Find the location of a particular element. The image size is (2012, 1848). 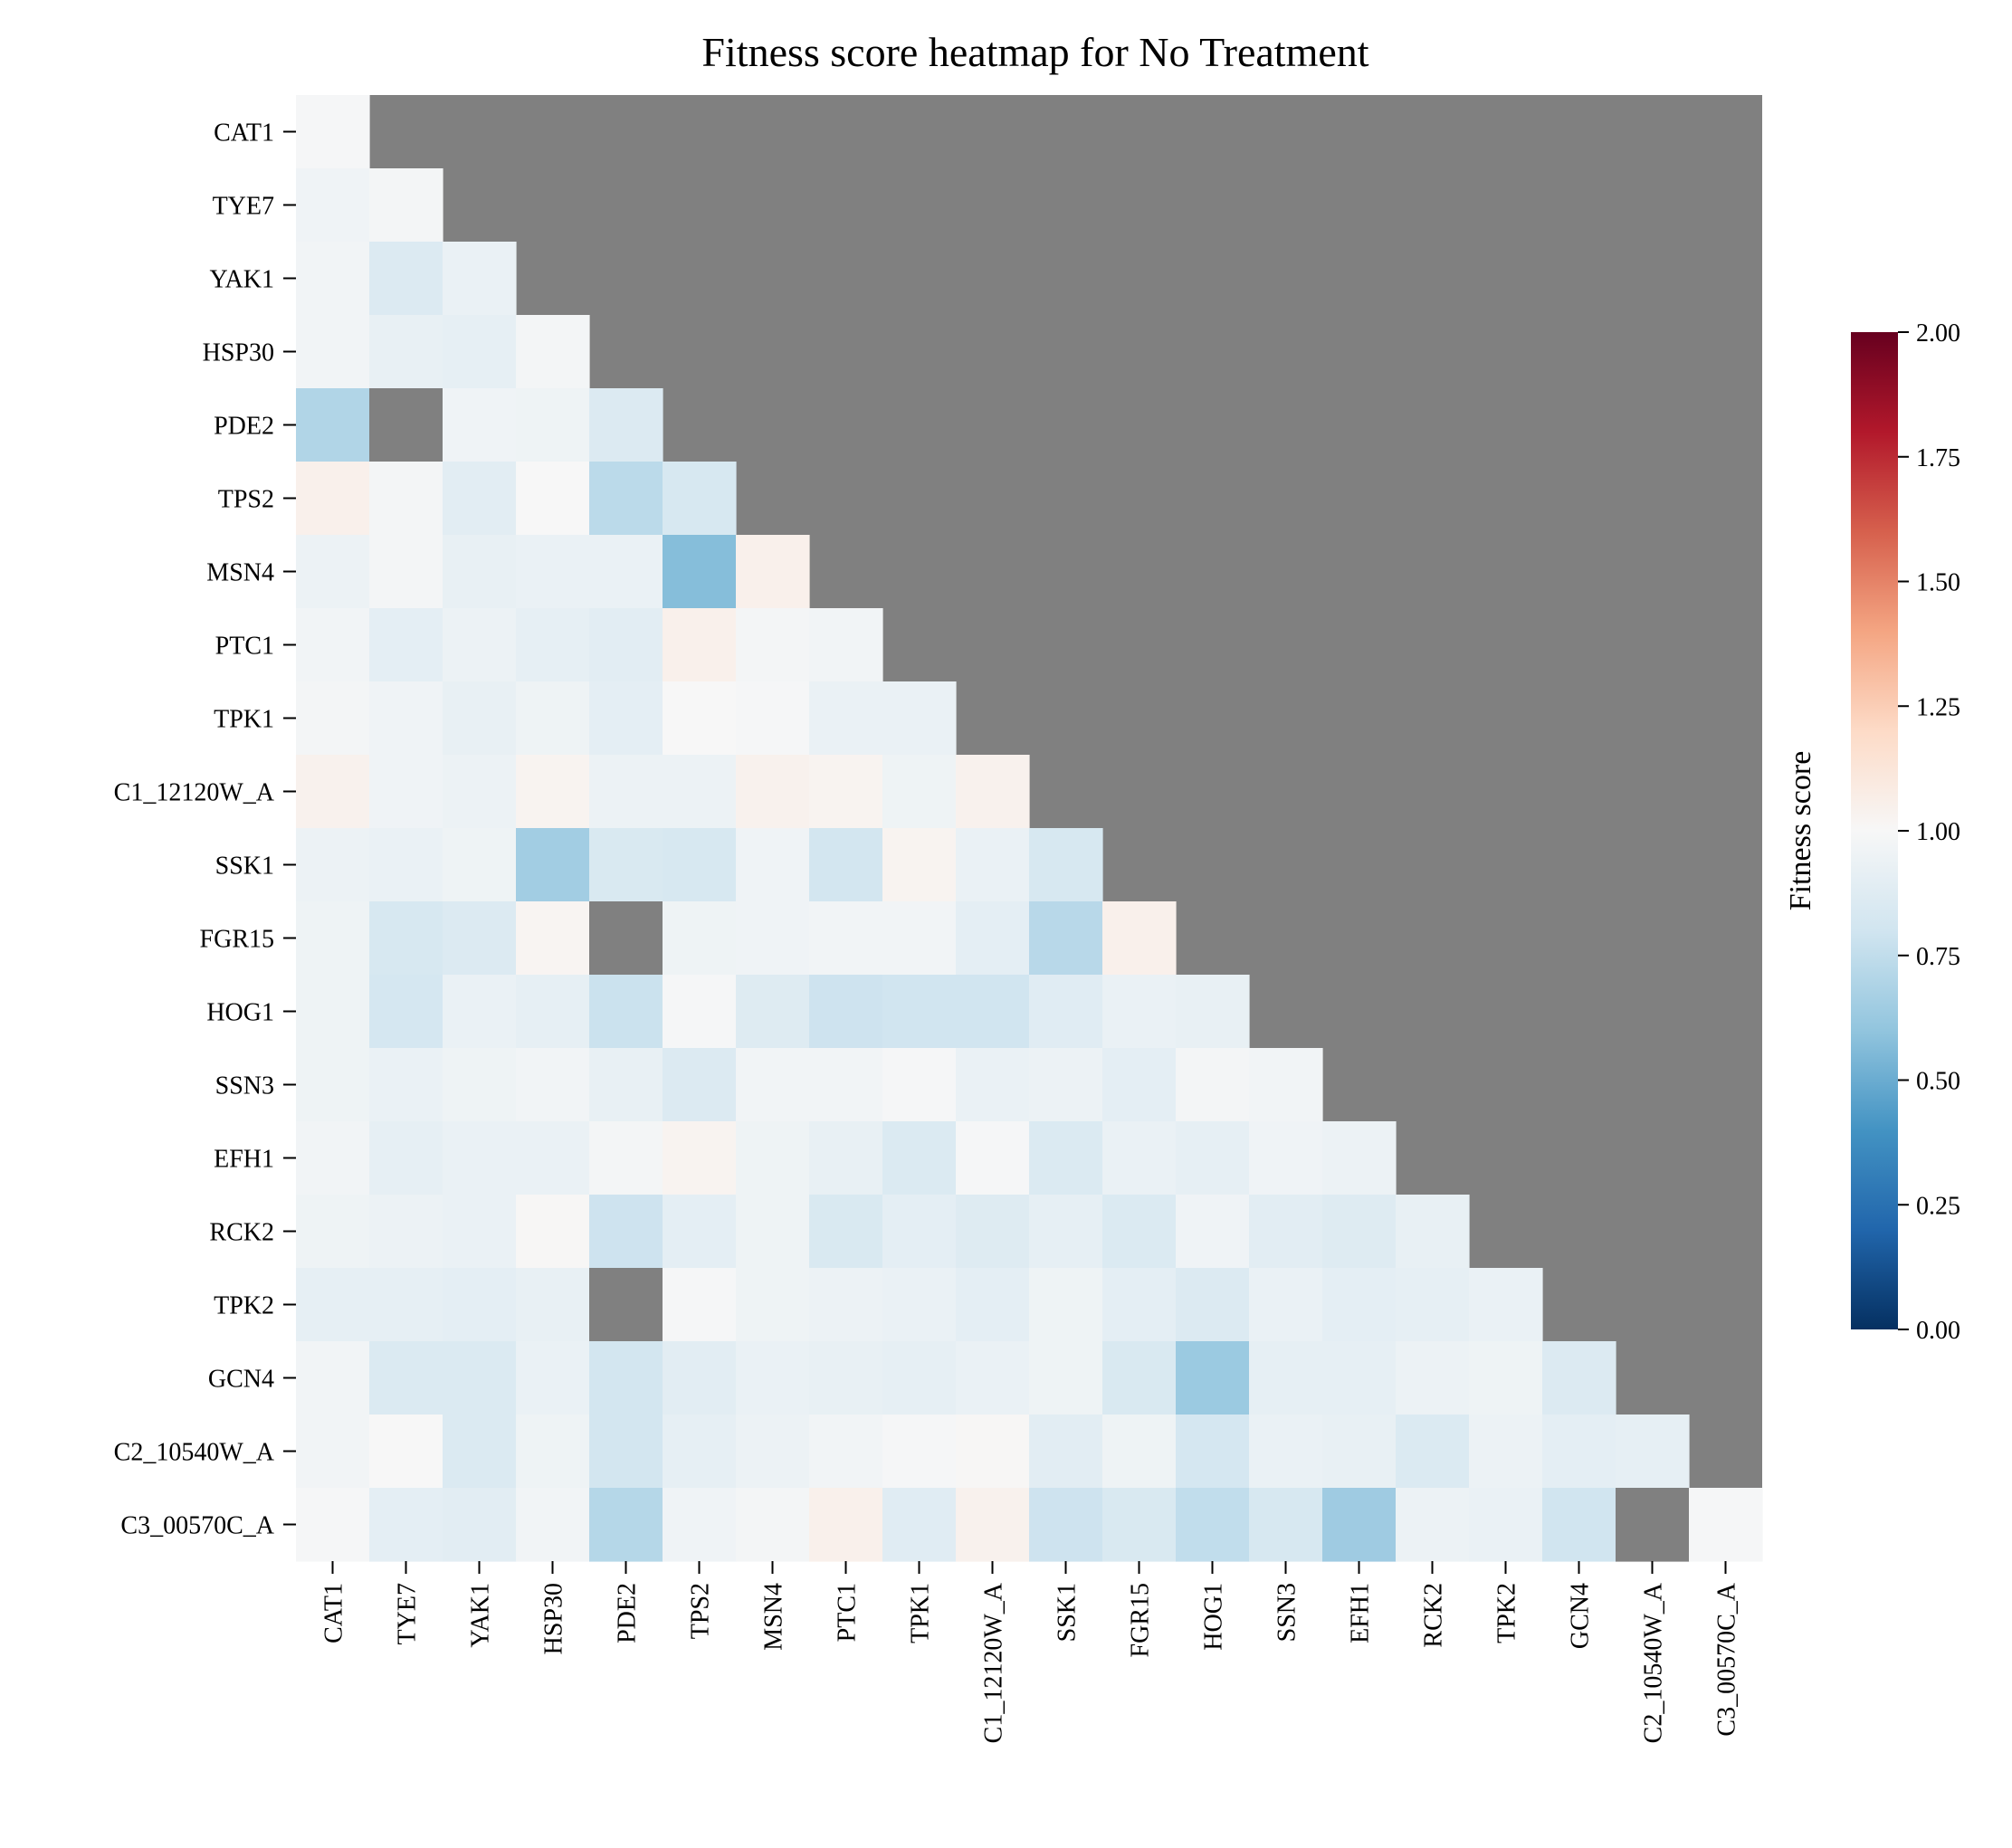

heatmap-cell-TPS2-HSP30 is located at coordinates (553, 499).